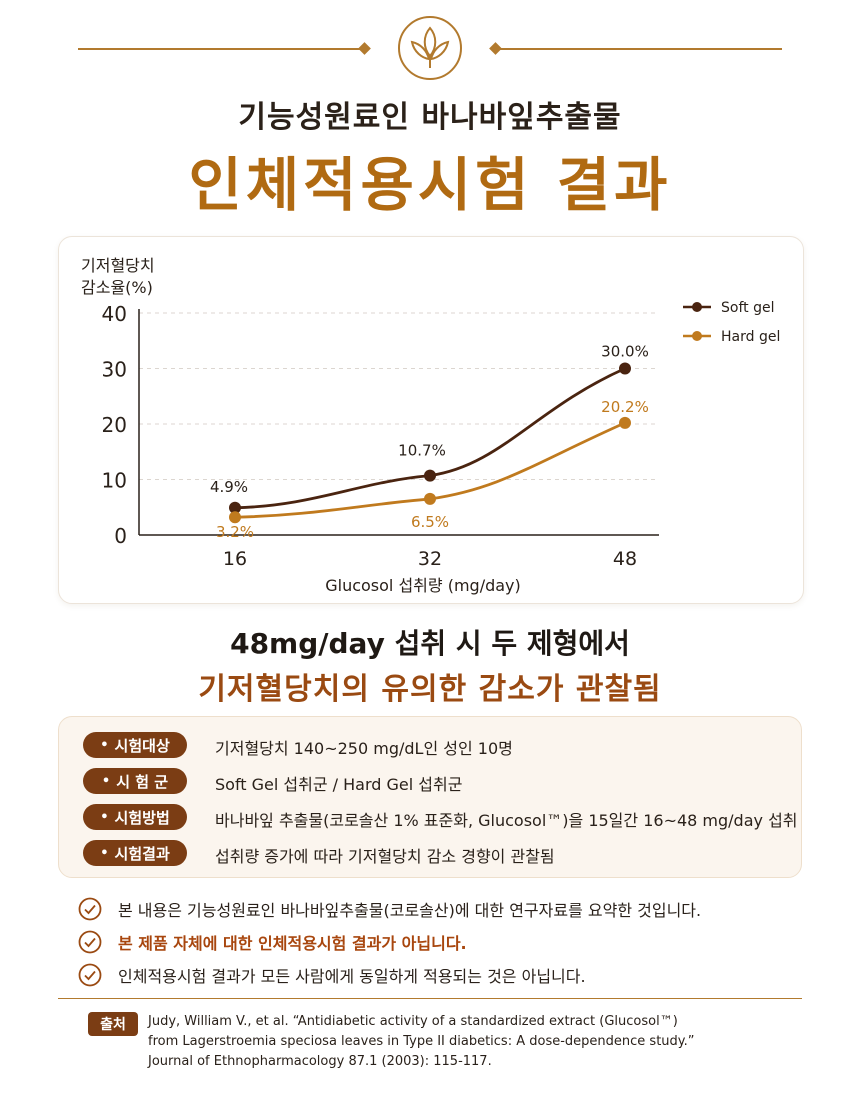 The width and height of the screenshot is (860, 1100). I want to click on data-label: 20.2%, so click(625, 407).